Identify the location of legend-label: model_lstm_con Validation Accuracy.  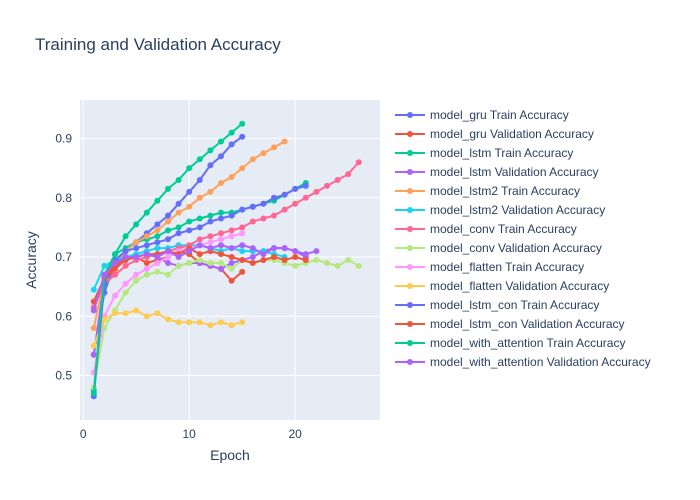
(527, 324).